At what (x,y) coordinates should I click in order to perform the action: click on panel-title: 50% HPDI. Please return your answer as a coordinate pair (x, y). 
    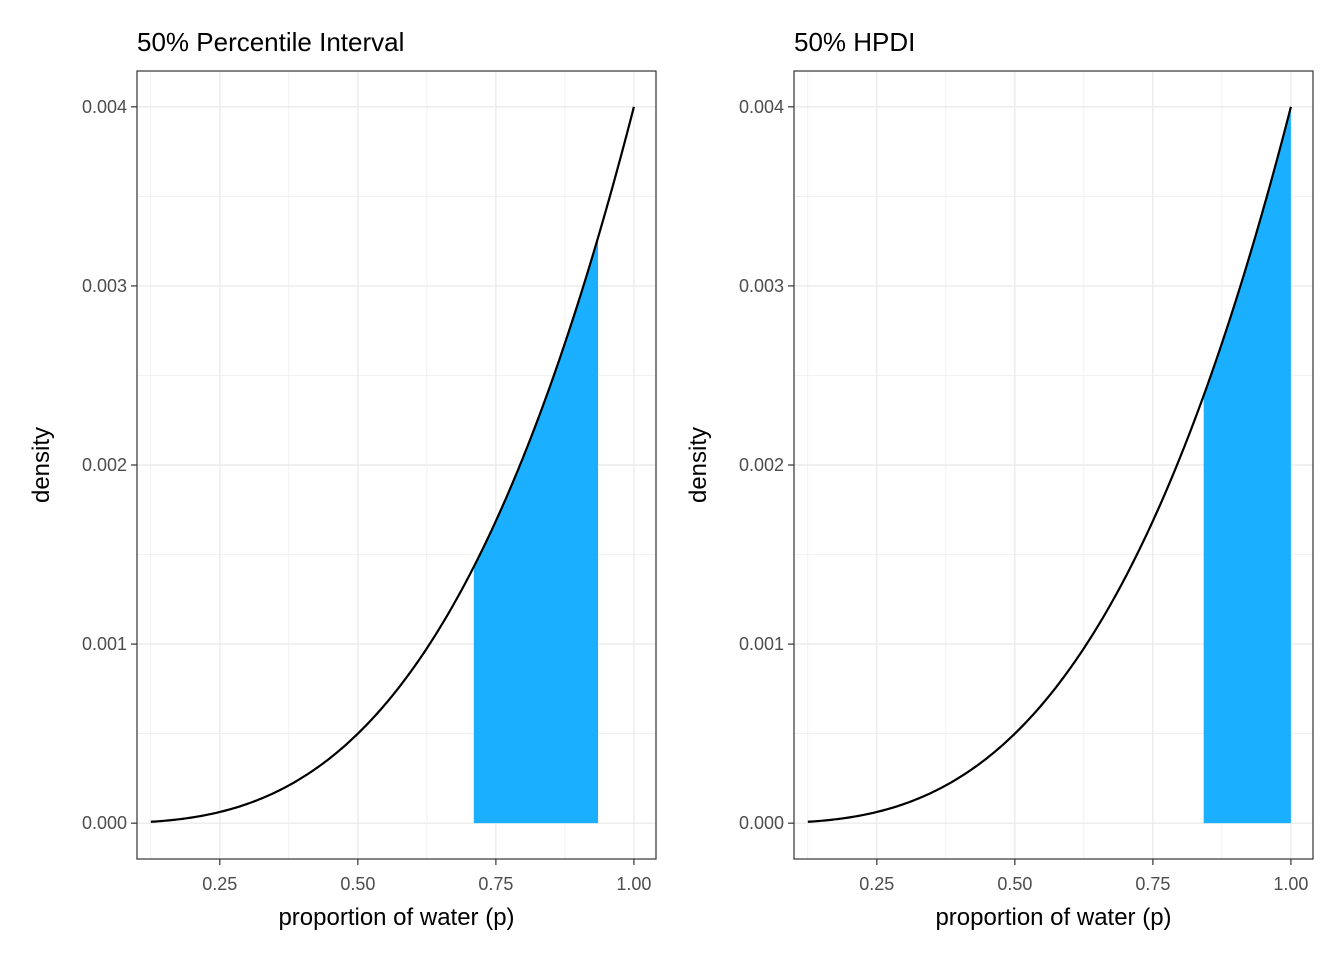
    Looking at the image, I should click on (854, 42).